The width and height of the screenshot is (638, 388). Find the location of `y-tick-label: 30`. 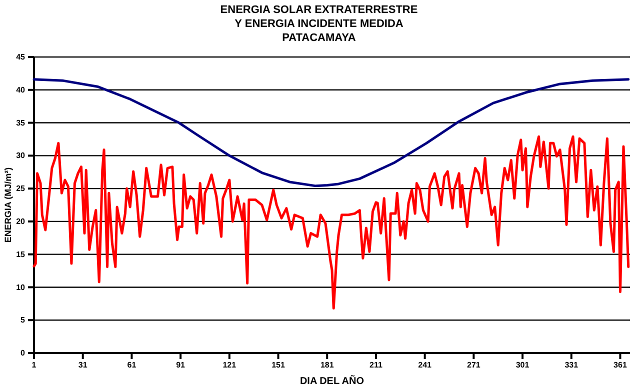

y-tick-label: 30 is located at coordinates (21, 155).